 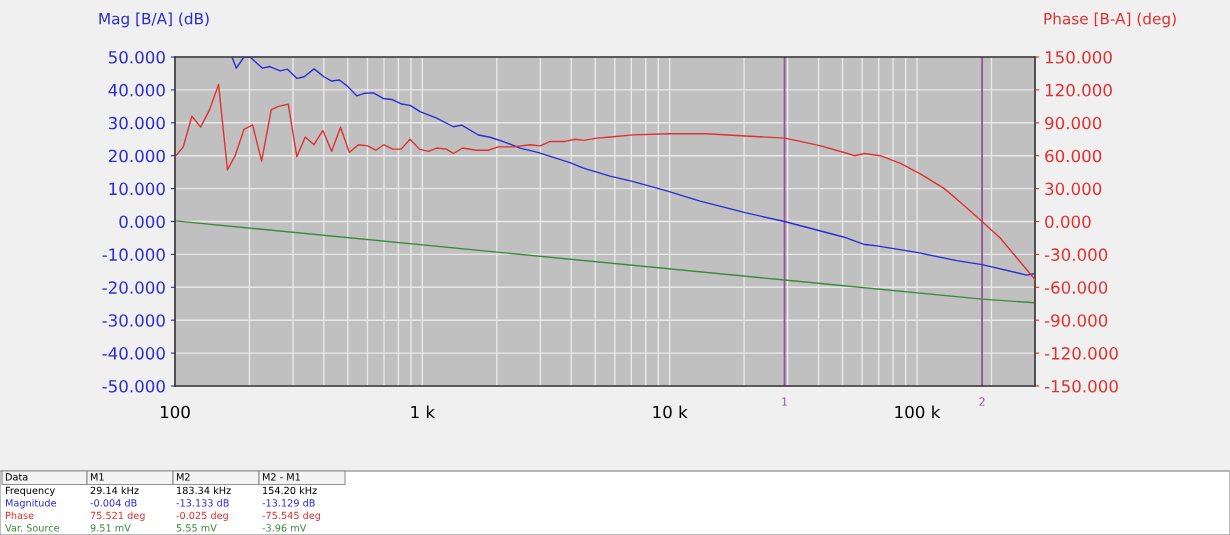 What do you see at coordinates (281, 477) in the screenshot?
I see `text: M2 - M1` at bounding box center [281, 477].